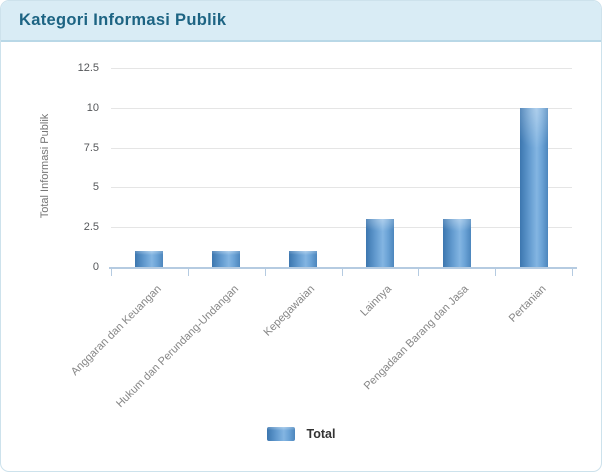 The width and height of the screenshot is (602, 472). What do you see at coordinates (177, 346) in the screenshot?
I see `x-axis-category-label: Hukum dan Perundang-Undangan` at bounding box center [177, 346].